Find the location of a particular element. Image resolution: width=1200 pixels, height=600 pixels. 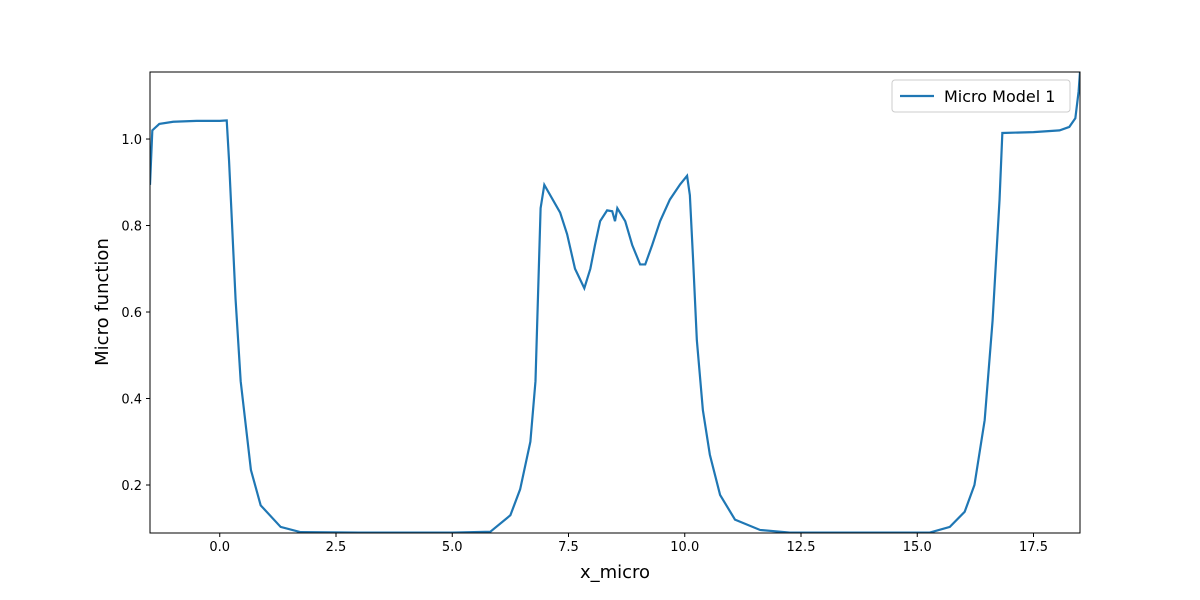

legend-box is located at coordinates (981, 96).